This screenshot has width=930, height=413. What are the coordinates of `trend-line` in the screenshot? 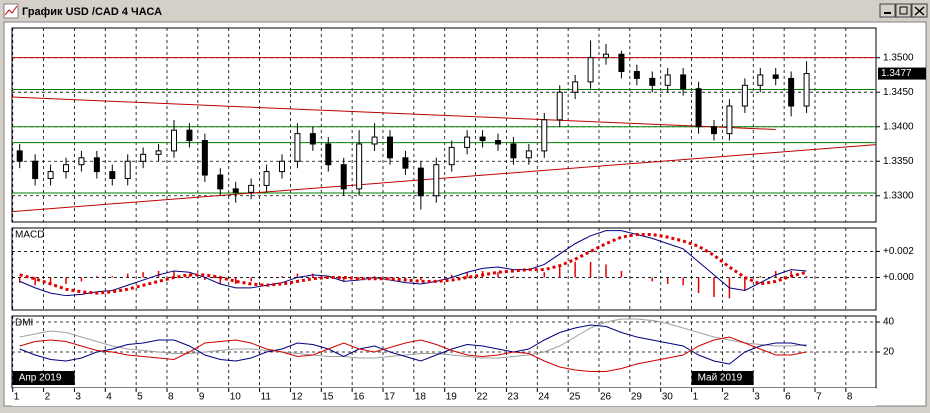 It's located at (393, 113).